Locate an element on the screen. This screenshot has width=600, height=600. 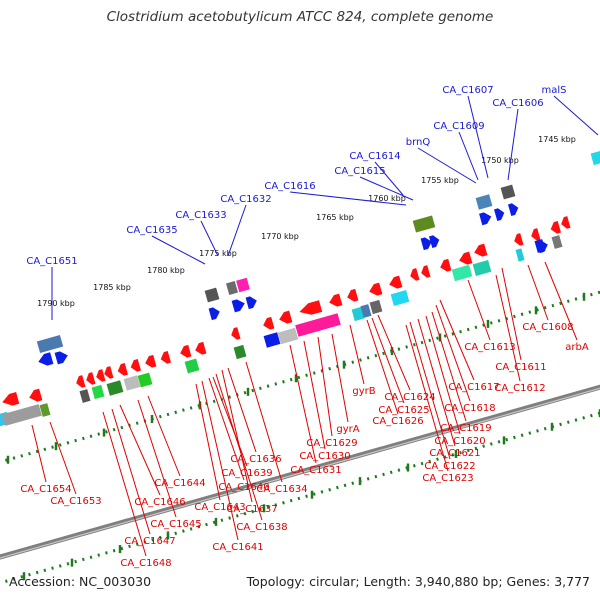
gene-label-ca_c1606: CA_C1606 is located at coordinates (517, 103).